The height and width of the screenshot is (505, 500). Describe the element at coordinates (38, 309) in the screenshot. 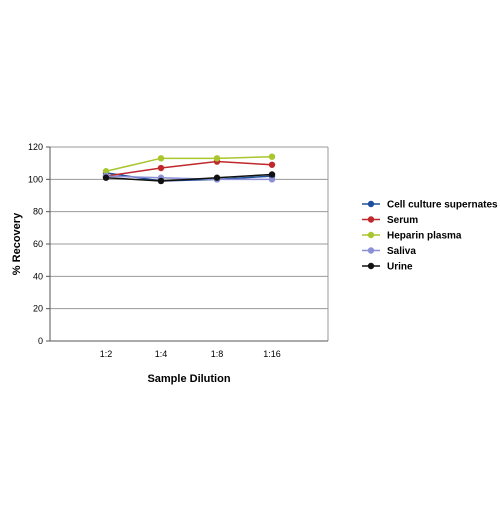

I see `y-tick-label: 20` at that location.